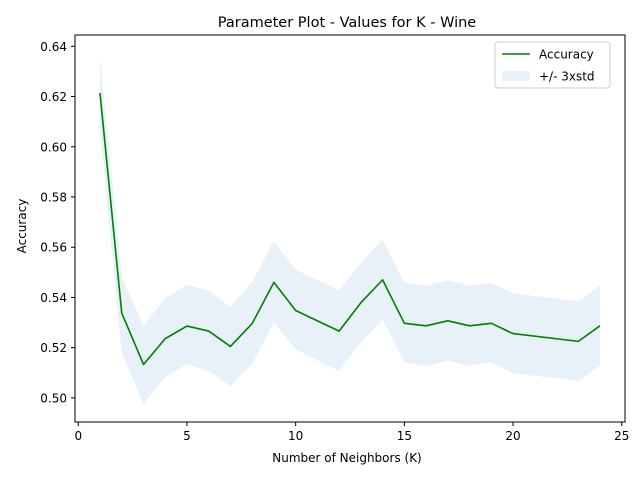 The height and width of the screenshot is (480, 640). Describe the element at coordinates (53, 197) in the screenshot. I see `y-tick-label: 0.58` at that location.